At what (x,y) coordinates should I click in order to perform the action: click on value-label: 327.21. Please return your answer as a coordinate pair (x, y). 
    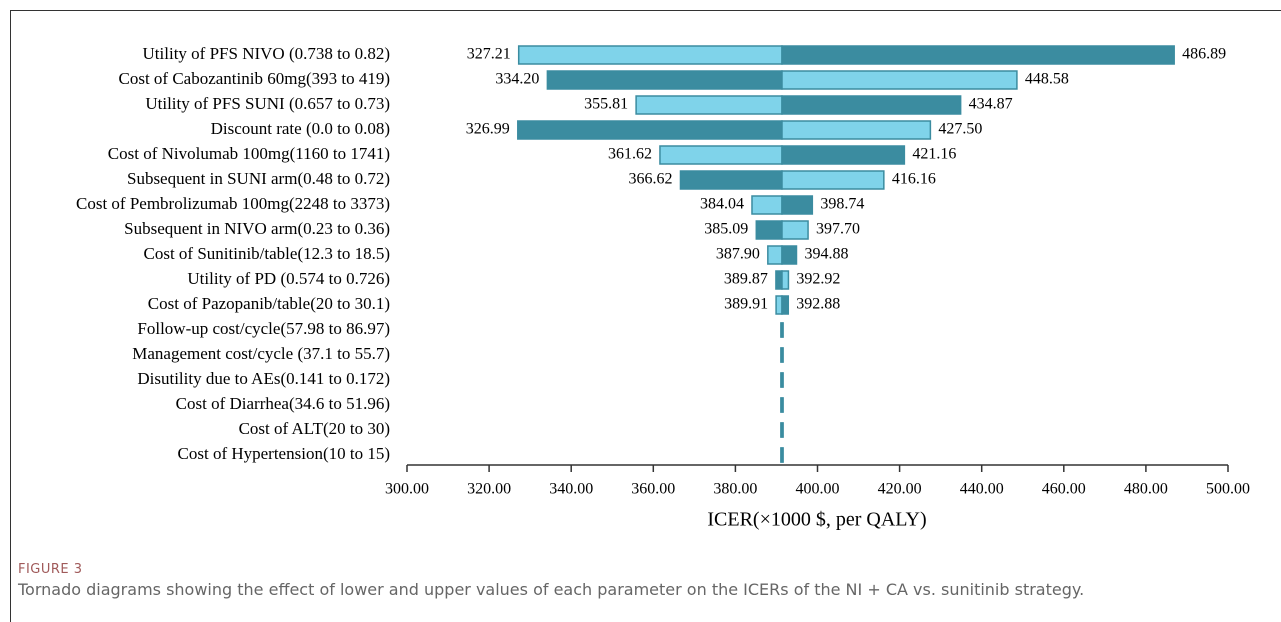
    Looking at the image, I should click on (489, 54).